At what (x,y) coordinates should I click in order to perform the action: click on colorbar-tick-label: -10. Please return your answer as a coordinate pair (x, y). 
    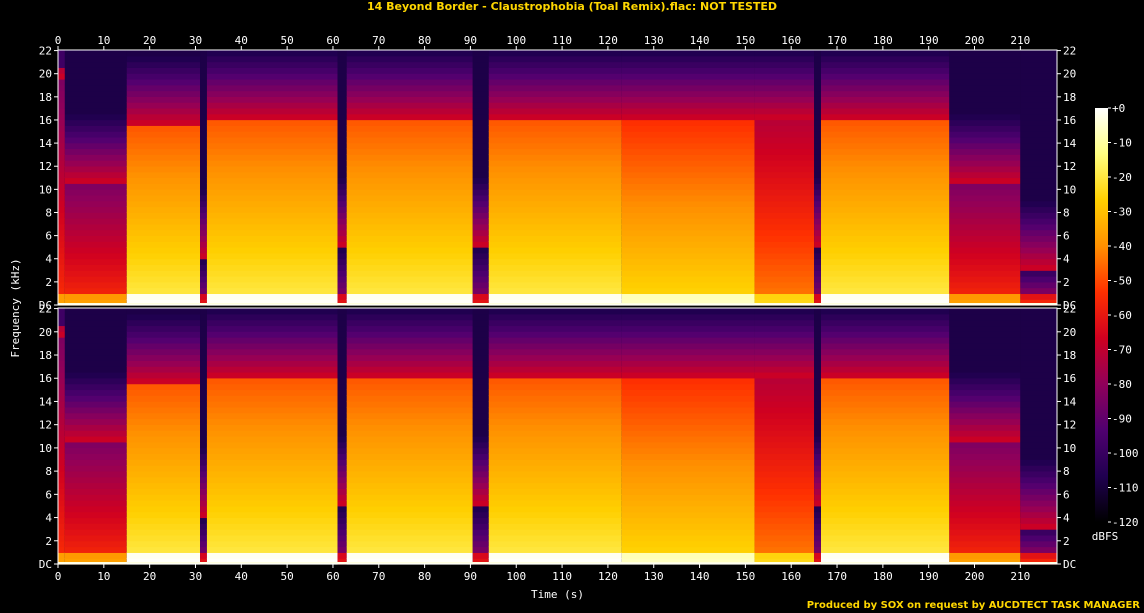
    Looking at the image, I should click on (1122, 143).